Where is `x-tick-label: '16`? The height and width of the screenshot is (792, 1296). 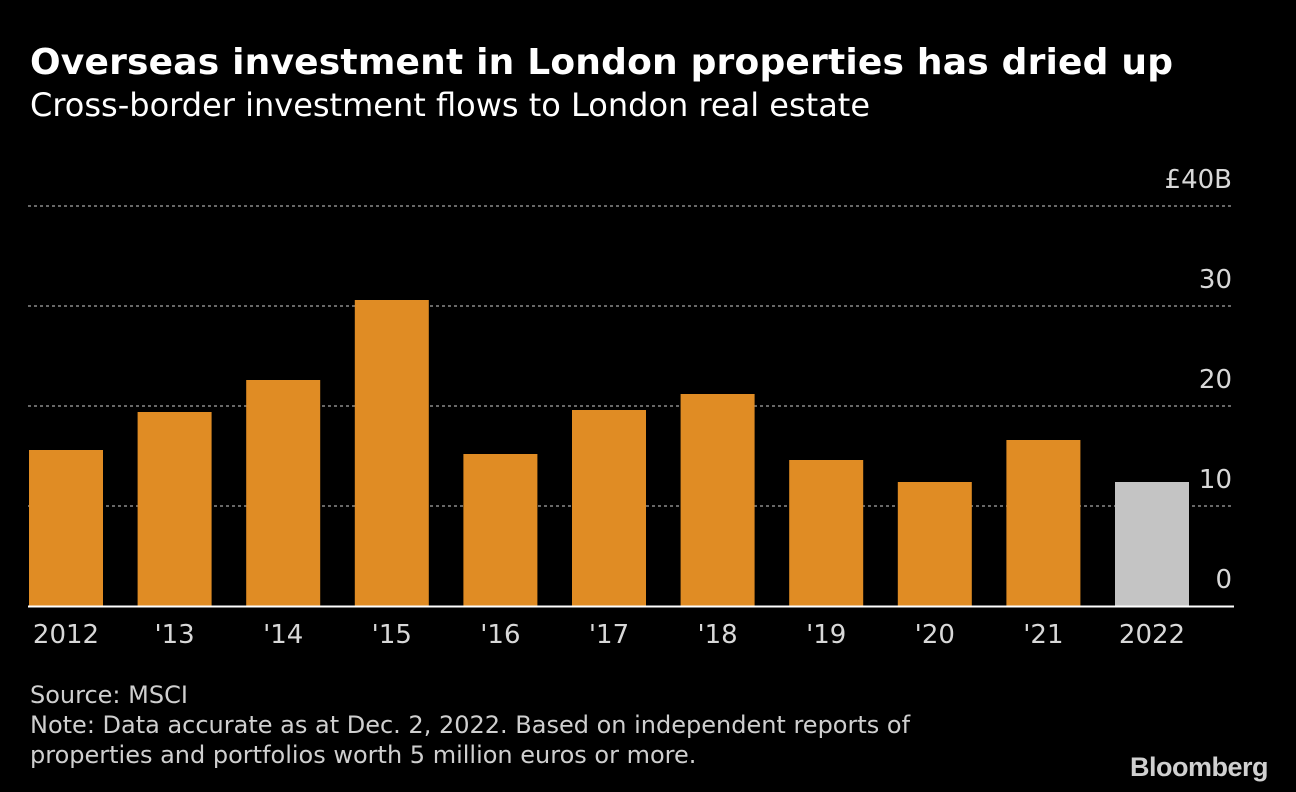
x-tick-label: '16 is located at coordinates (500, 635).